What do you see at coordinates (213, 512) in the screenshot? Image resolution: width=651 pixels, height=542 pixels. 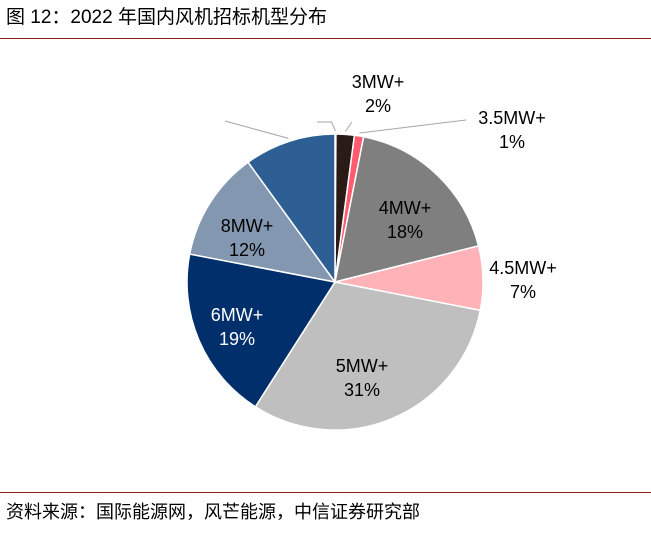 I see `source-note: 资料来源：国际能源网，风芒能源，中信证券研究部` at bounding box center [213, 512].